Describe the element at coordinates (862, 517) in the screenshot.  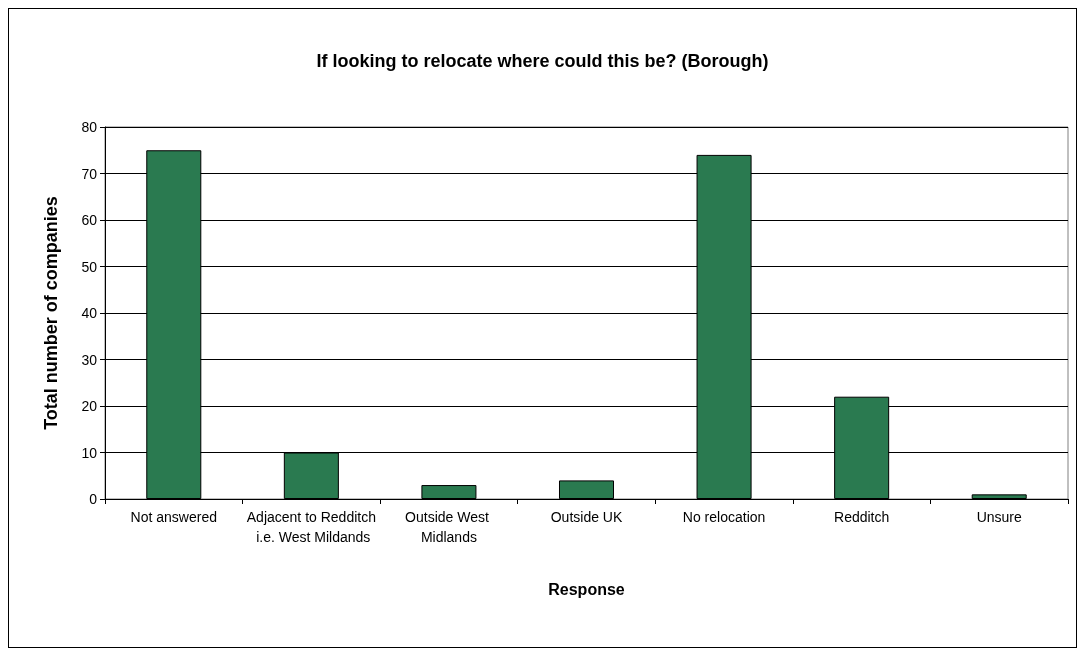
I see `x-tick-label: Redditch` at that location.